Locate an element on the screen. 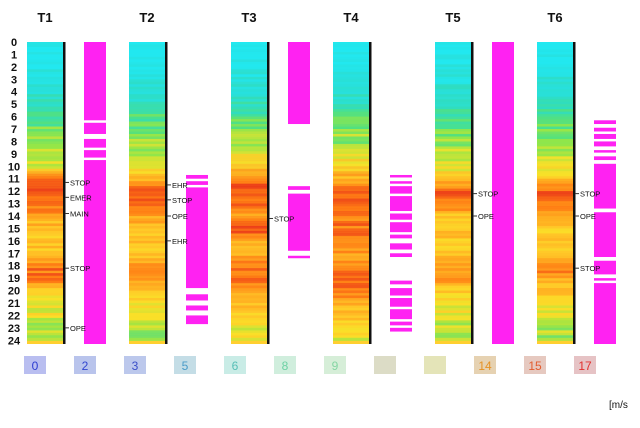  legend-label: 17 is located at coordinates (585, 366).